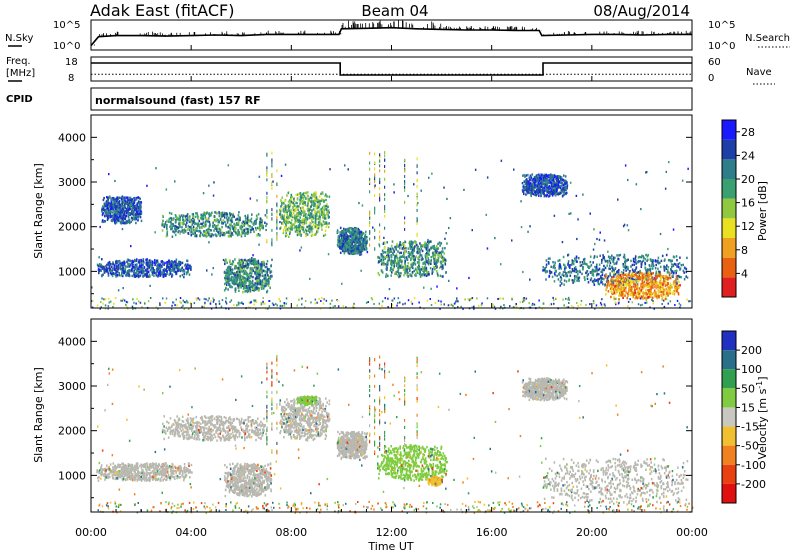 This screenshot has width=800, height=554. I want to click on velocity-colorbar-tick-label: -50, so click(750, 446).